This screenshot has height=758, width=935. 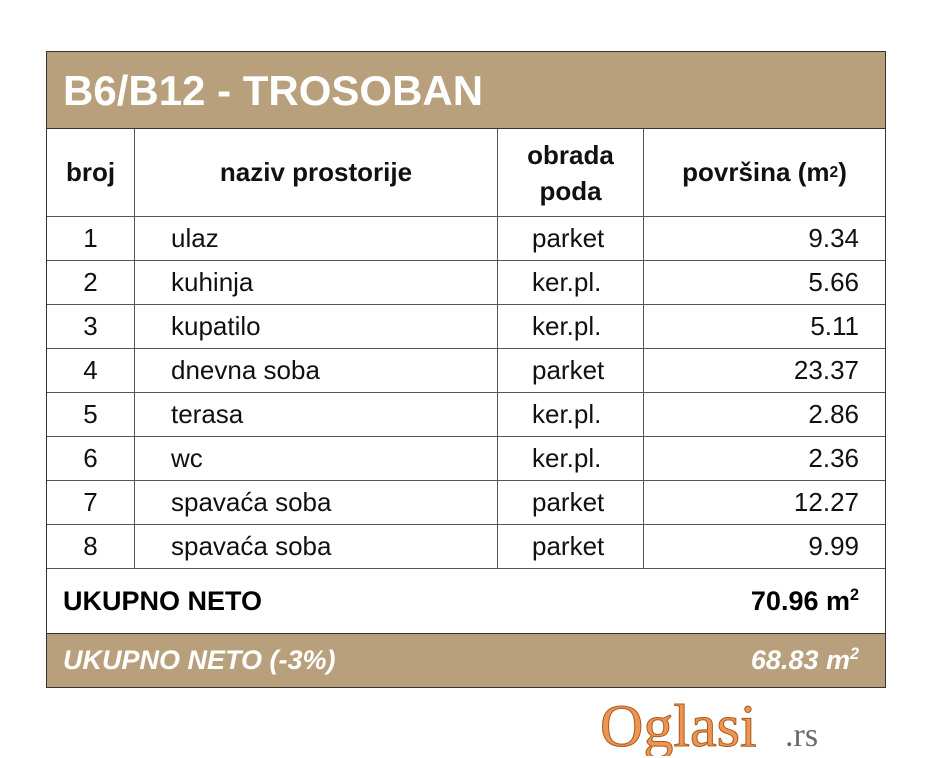 I want to click on header-povrsina: površina (m 2), so click(x=764, y=172).